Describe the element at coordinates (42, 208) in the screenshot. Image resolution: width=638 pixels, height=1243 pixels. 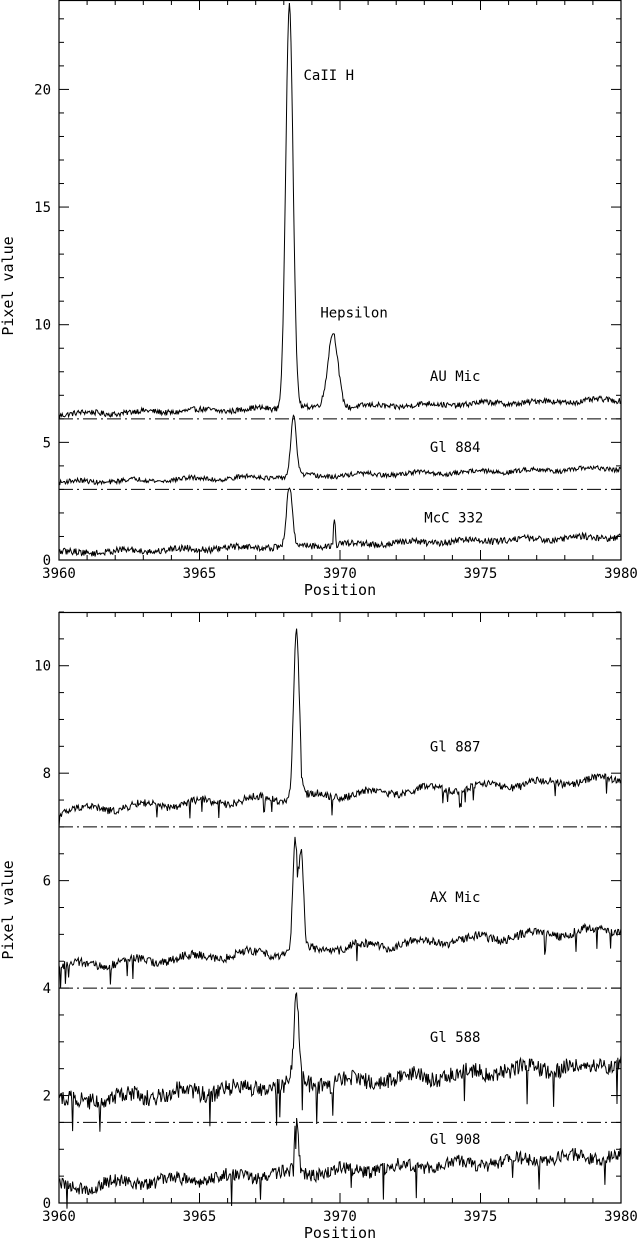
I see `y-tick-label: 15` at that location.